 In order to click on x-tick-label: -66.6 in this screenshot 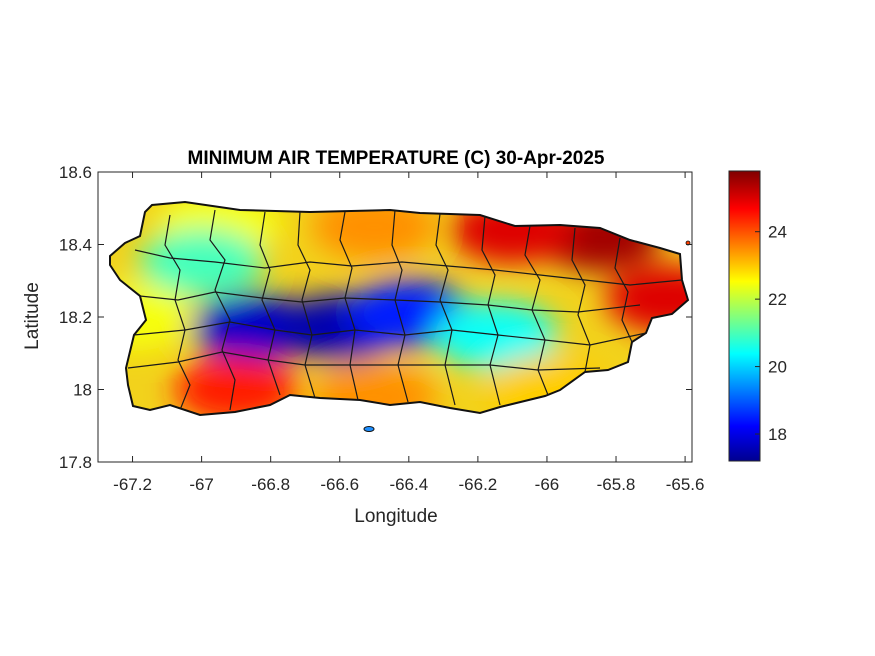, I will do `click(339, 484)`.